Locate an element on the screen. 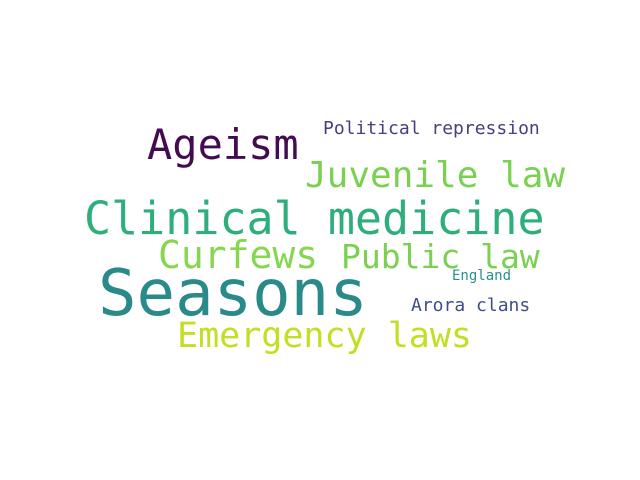  word-ageism: Ageism is located at coordinates (223, 144).